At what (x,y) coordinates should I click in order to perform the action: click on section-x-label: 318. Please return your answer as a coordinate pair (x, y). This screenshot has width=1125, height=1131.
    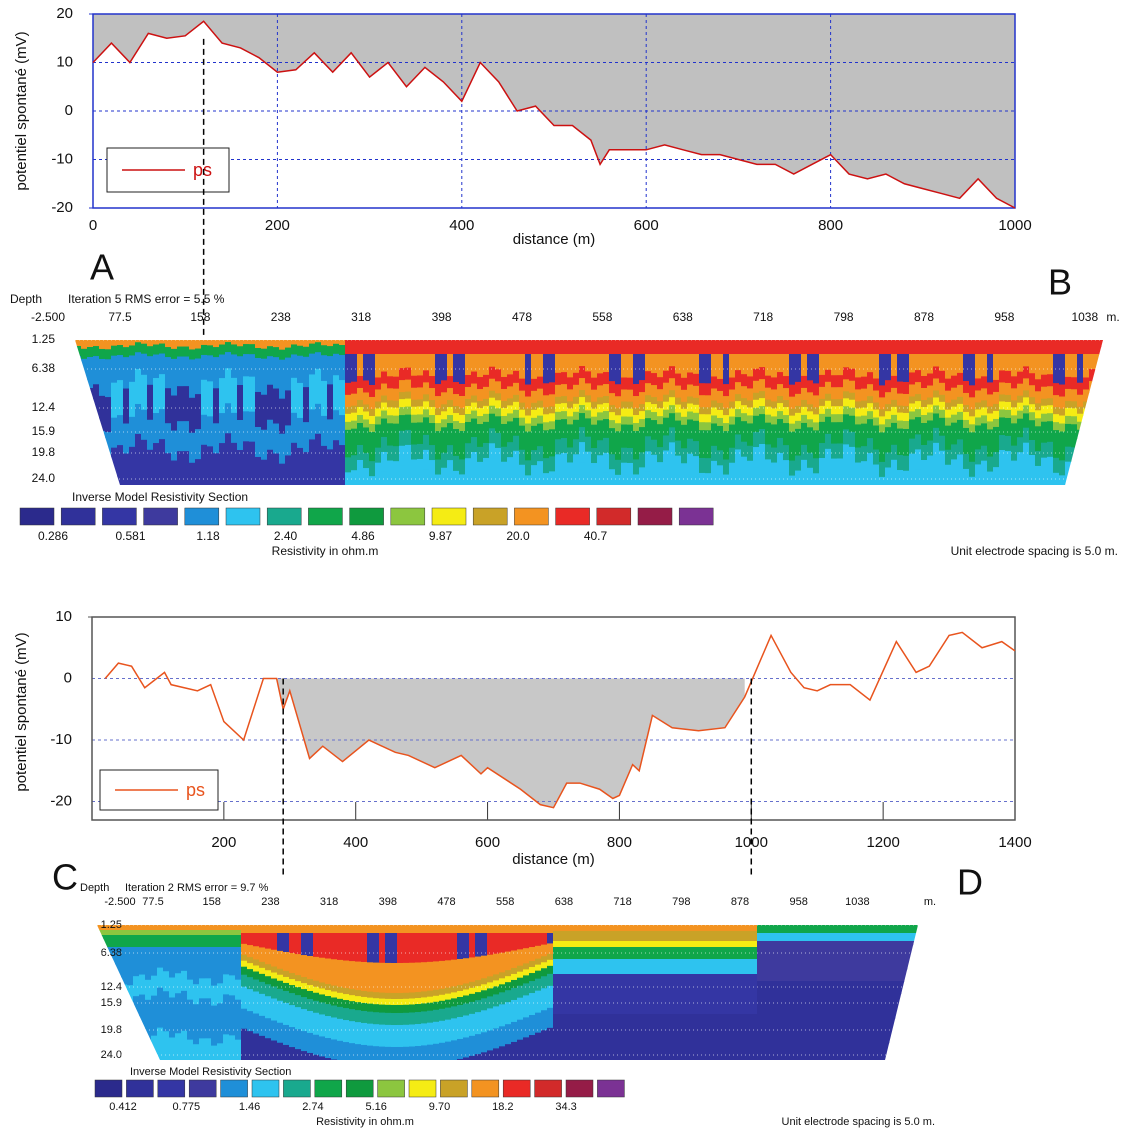
    Looking at the image, I should click on (361, 317).